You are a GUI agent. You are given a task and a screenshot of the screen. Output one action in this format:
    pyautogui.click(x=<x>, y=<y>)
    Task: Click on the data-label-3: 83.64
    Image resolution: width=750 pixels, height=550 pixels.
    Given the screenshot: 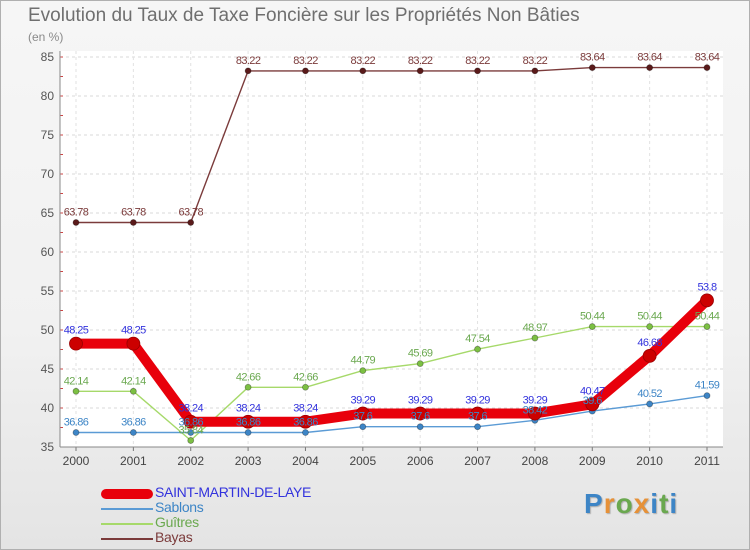 What is the action you would take?
    pyautogui.click(x=649, y=58)
    